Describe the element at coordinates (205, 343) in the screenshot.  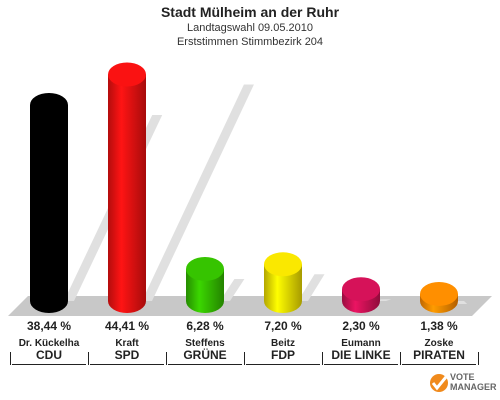
I see `candidate-label: Steffens` at that location.